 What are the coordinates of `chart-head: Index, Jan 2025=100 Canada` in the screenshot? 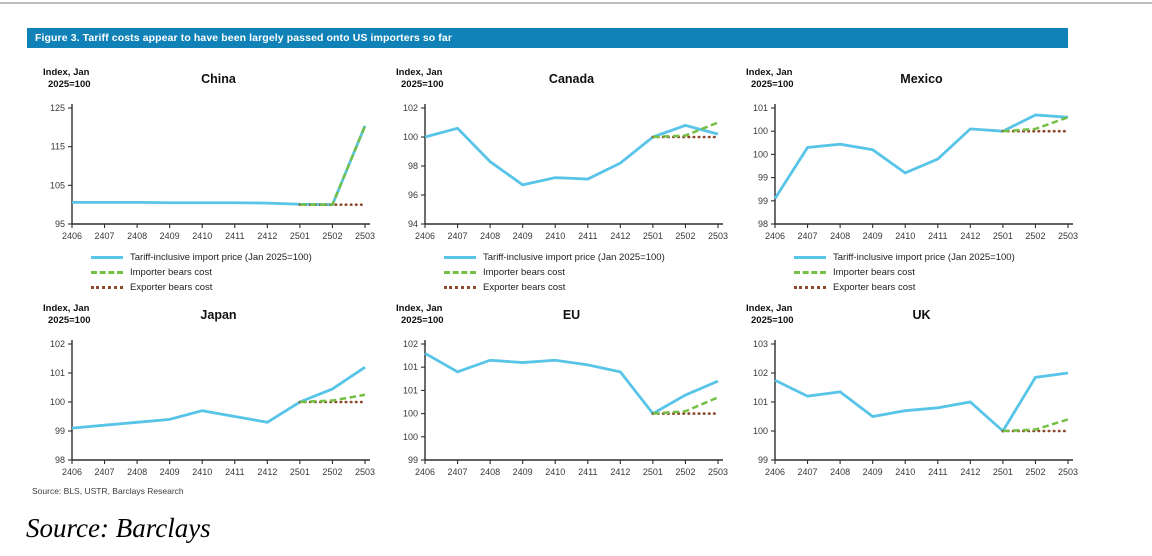 It's located at (555, 82).